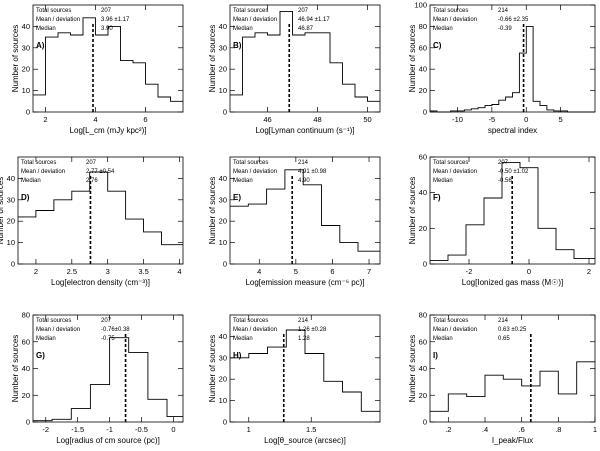  Describe the element at coordinates (311, 429) in the screenshot. I see `x-tick-label: 1.5` at that location.